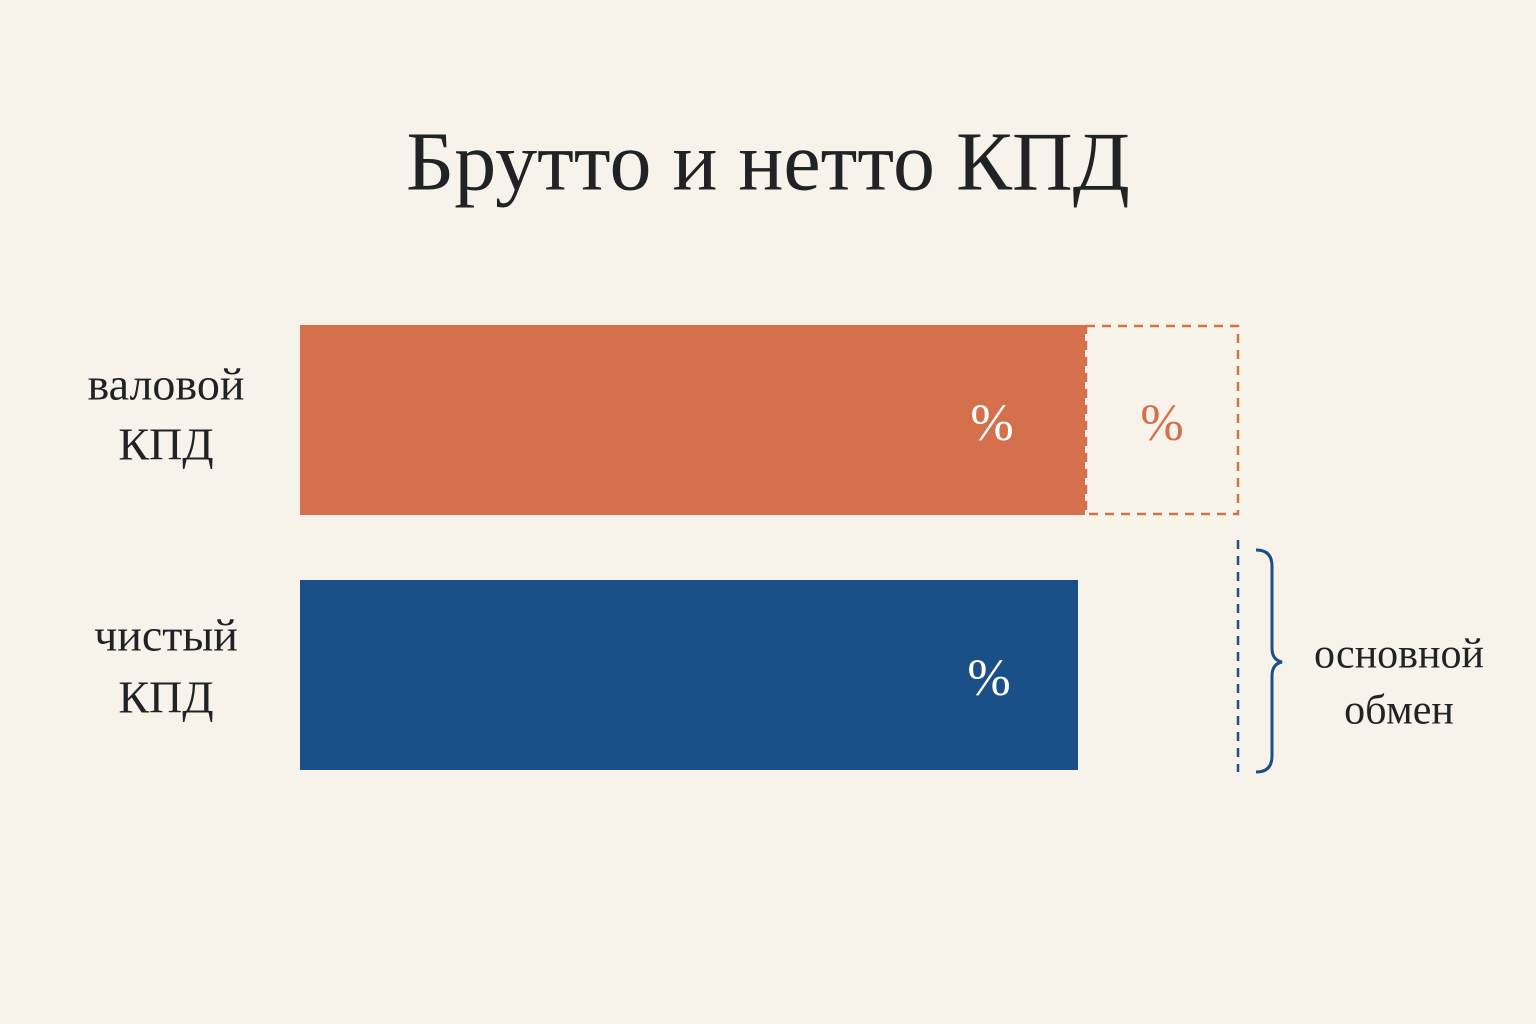 The width and height of the screenshot is (1536, 1024). What do you see at coordinates (768, 161) in the screenshot?
I see `title: Брутто и нетто КПД` at bounding box center [768, 161].